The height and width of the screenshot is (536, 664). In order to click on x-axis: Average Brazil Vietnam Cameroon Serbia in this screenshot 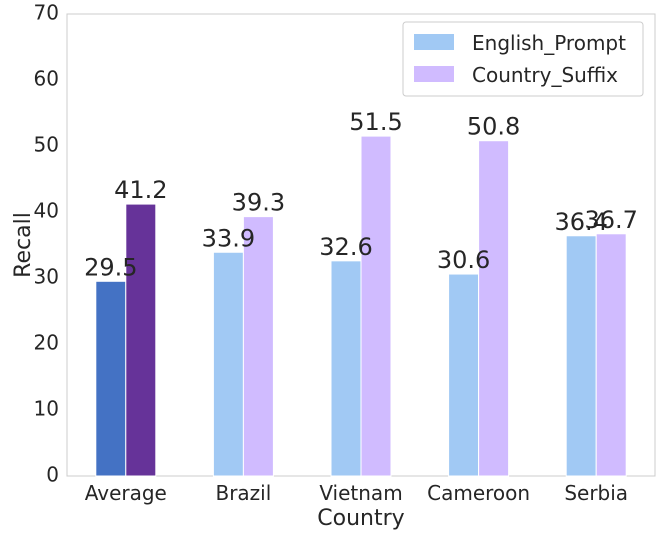, I will do `click(356, 493)`.